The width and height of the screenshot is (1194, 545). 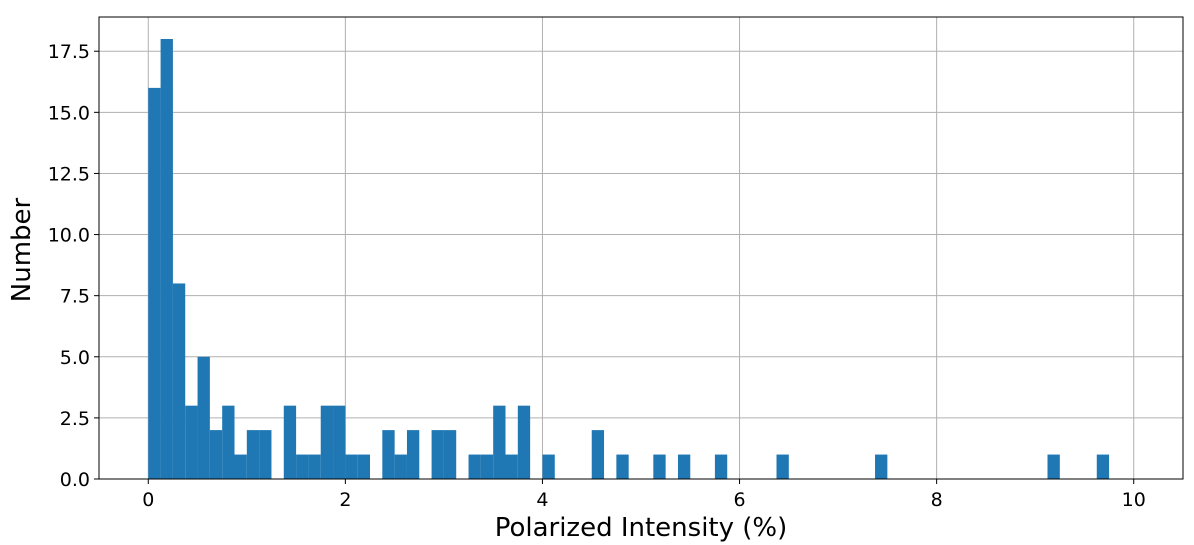 What do you see at coordinates (148, 500) in the screenshot?
I see `x-tick-label: 0` at bounding box center [148, 500].